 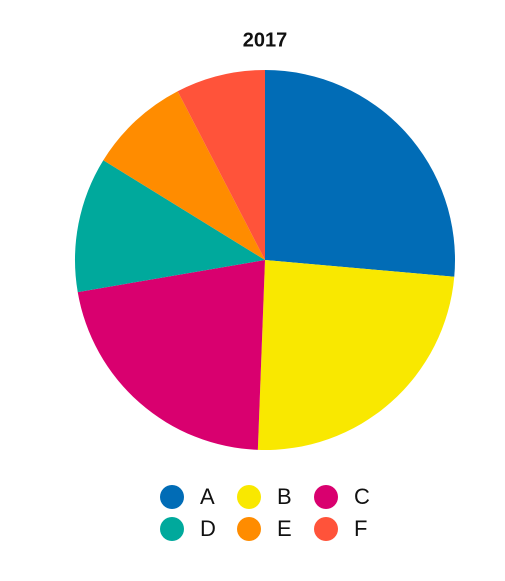 I want to click on legend-label: B, so click(x=284, y=496).